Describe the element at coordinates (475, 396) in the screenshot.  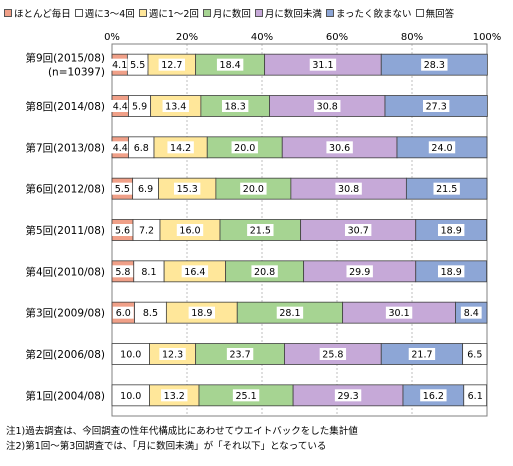
I see `data-label: 6.1` at that location.